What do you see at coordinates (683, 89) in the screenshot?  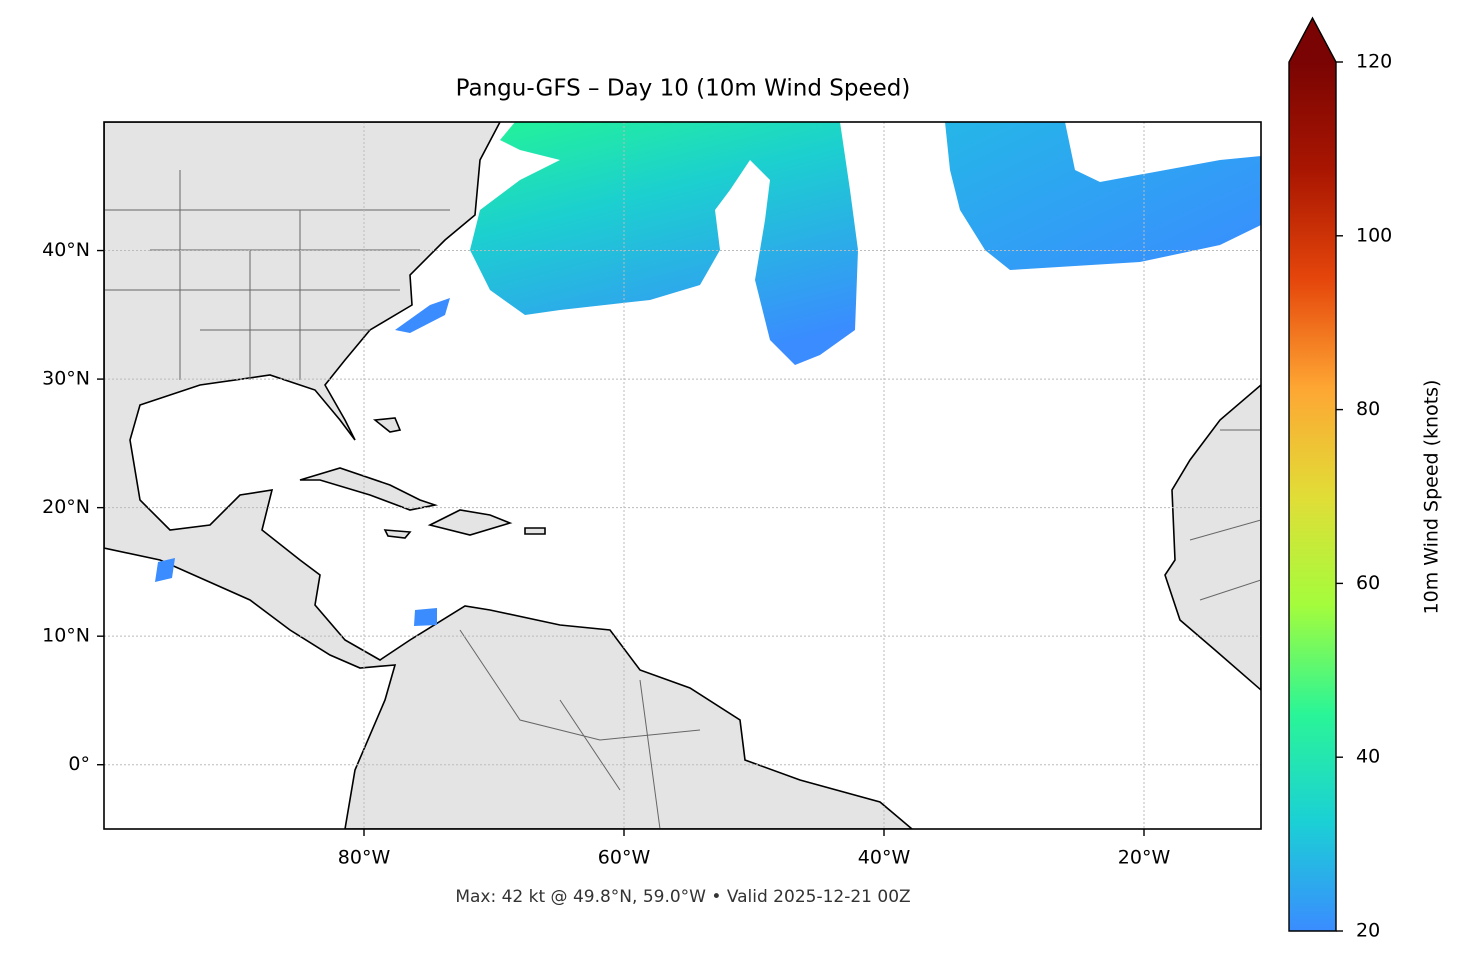 I see `chart-title: Pangu-GFS – Day 10 (10m Wind Speed)` at bounding box center [683, 89].